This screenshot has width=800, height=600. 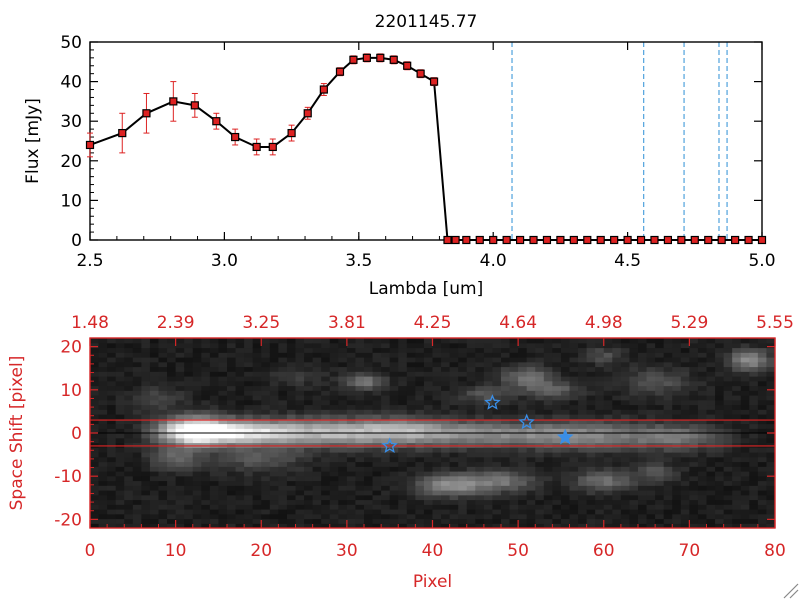 I want to click on cursor-icon, so click(x=791, y=591).